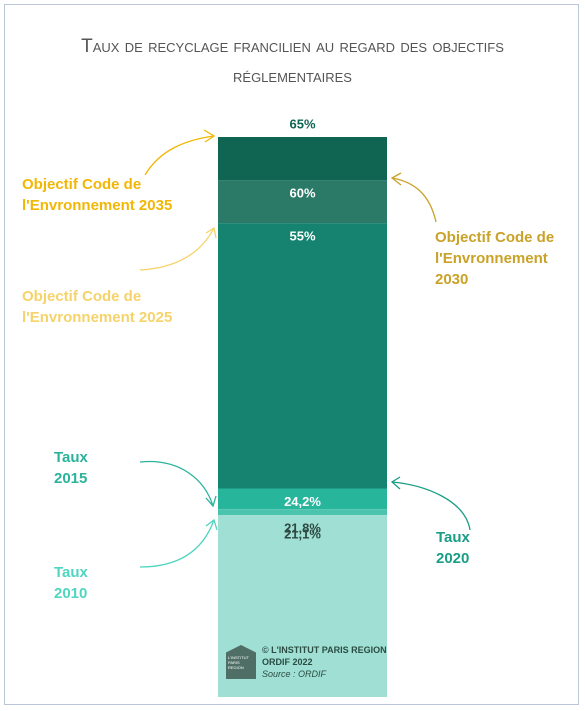 The width and height of the screenshot is (585, 711). Describe the element at coordinates (302, 501) in the screenshot. I see `value-label: 24,2%` at that location.